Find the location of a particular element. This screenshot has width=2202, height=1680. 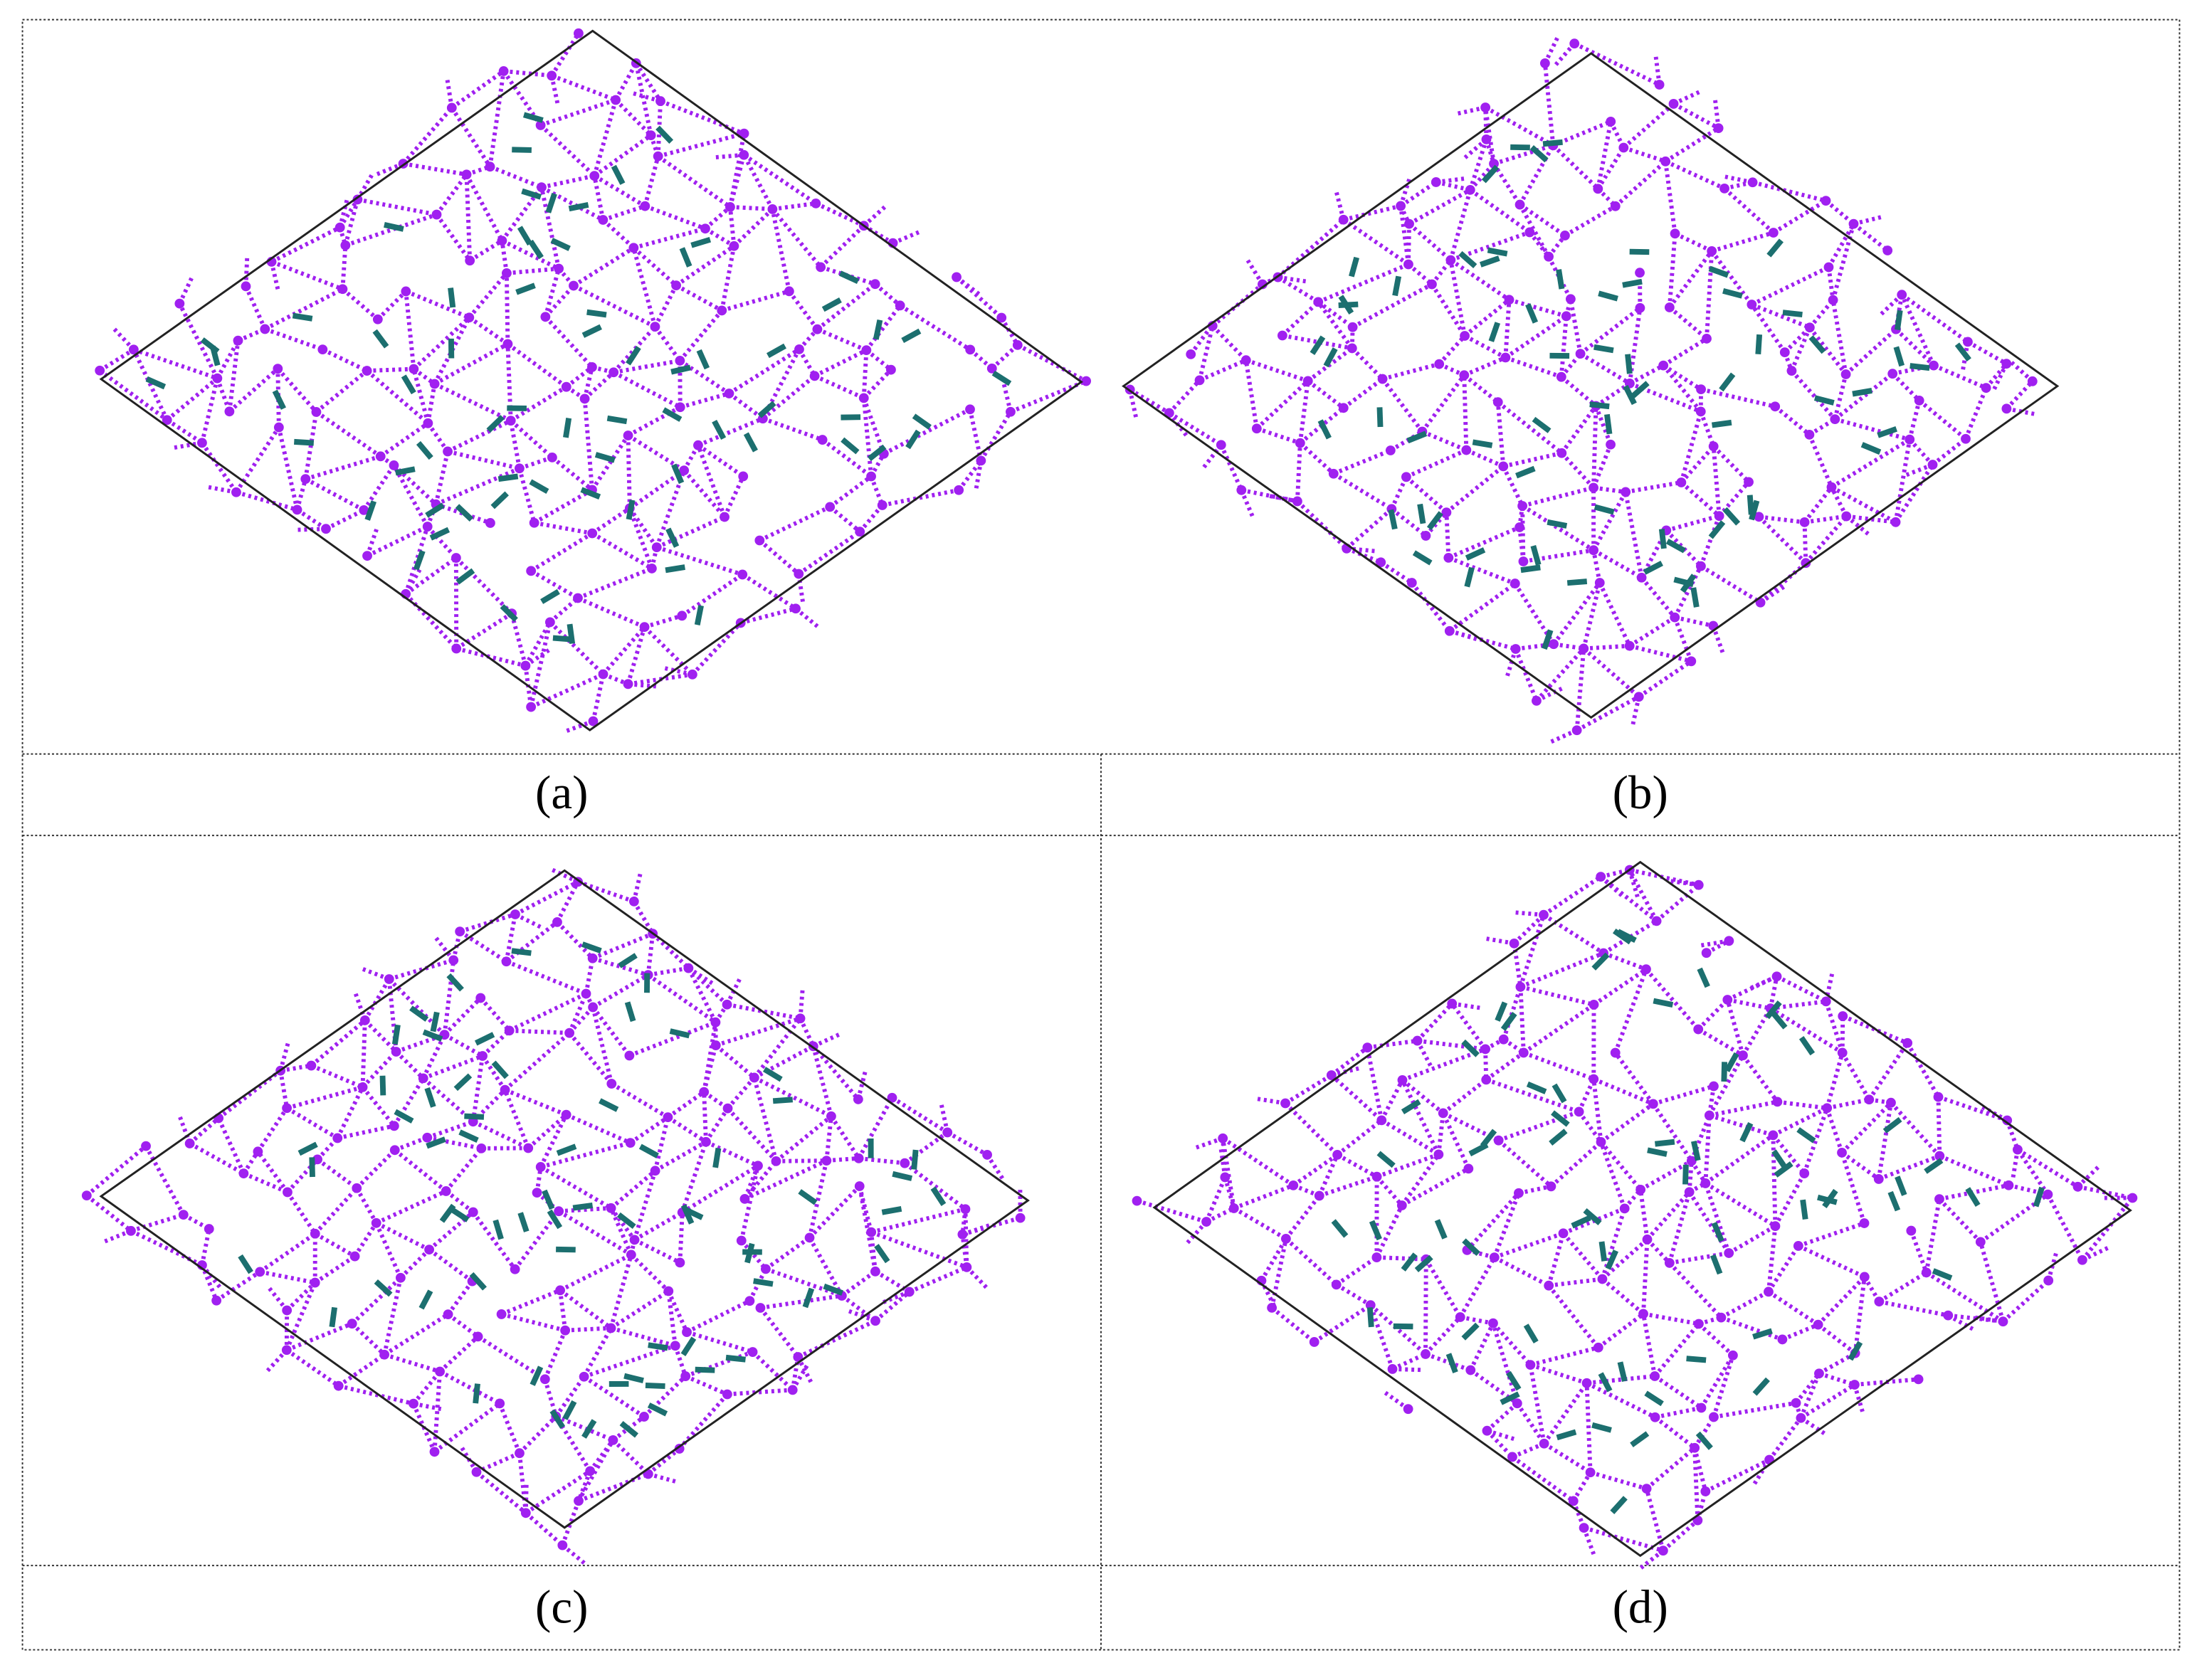

panel-label: (c) is located at coordinates (561, 1607).